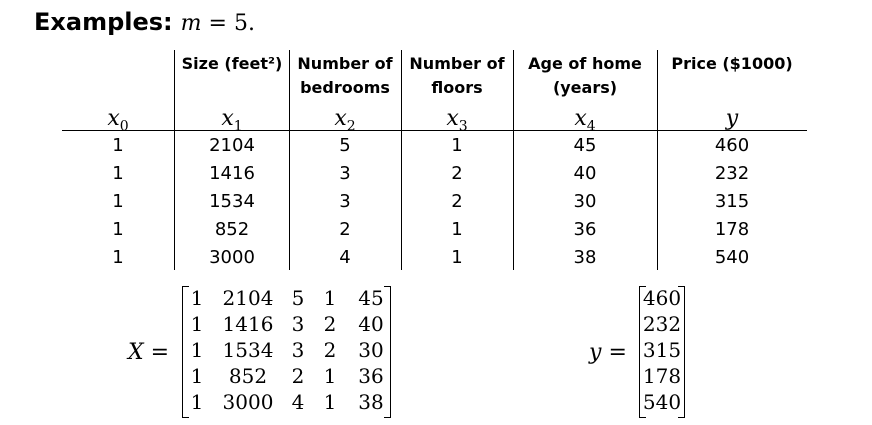 The height and width of the screenshot is (425, 872). Describe the element at coordinates (732, 118) in the screenshot. I see `column-variable: y` at that location.